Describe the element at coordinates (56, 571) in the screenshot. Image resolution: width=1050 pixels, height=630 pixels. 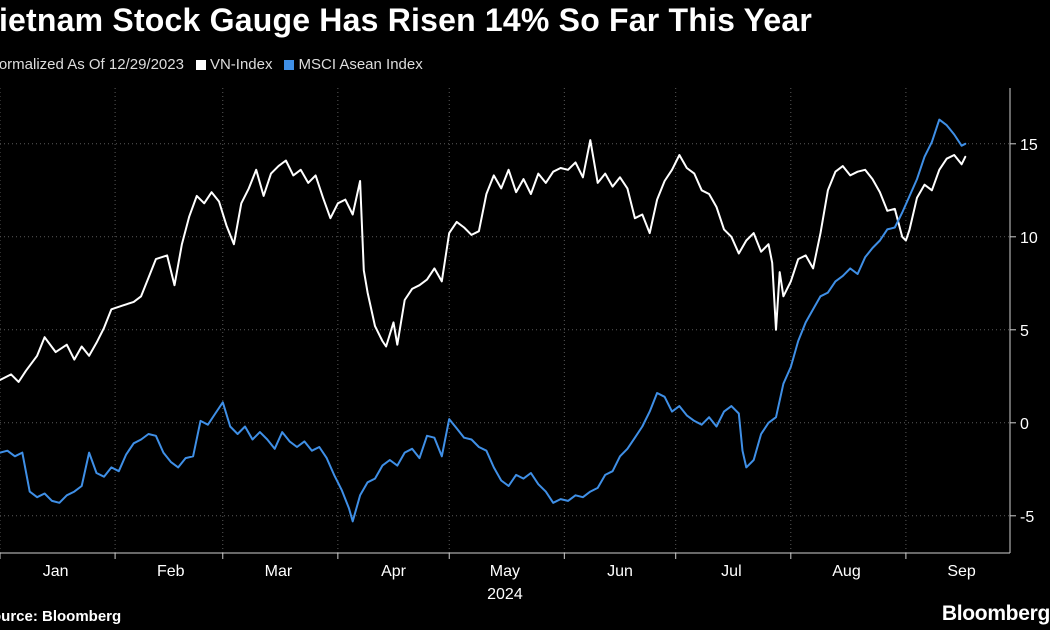
I see `x-tick-label-jan: Jan` at that location.